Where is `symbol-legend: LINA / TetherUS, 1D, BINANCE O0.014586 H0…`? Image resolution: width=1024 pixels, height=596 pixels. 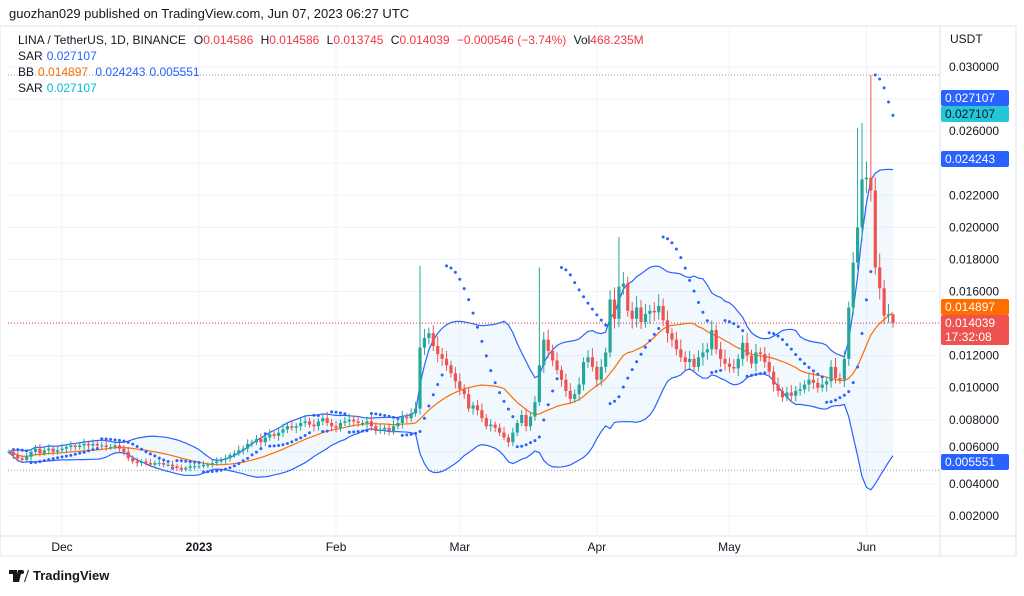 symbol-legend: LINA / TetherUS, 1D, BINANCE O0.014586 H0… is located at coordinates (333, 40).